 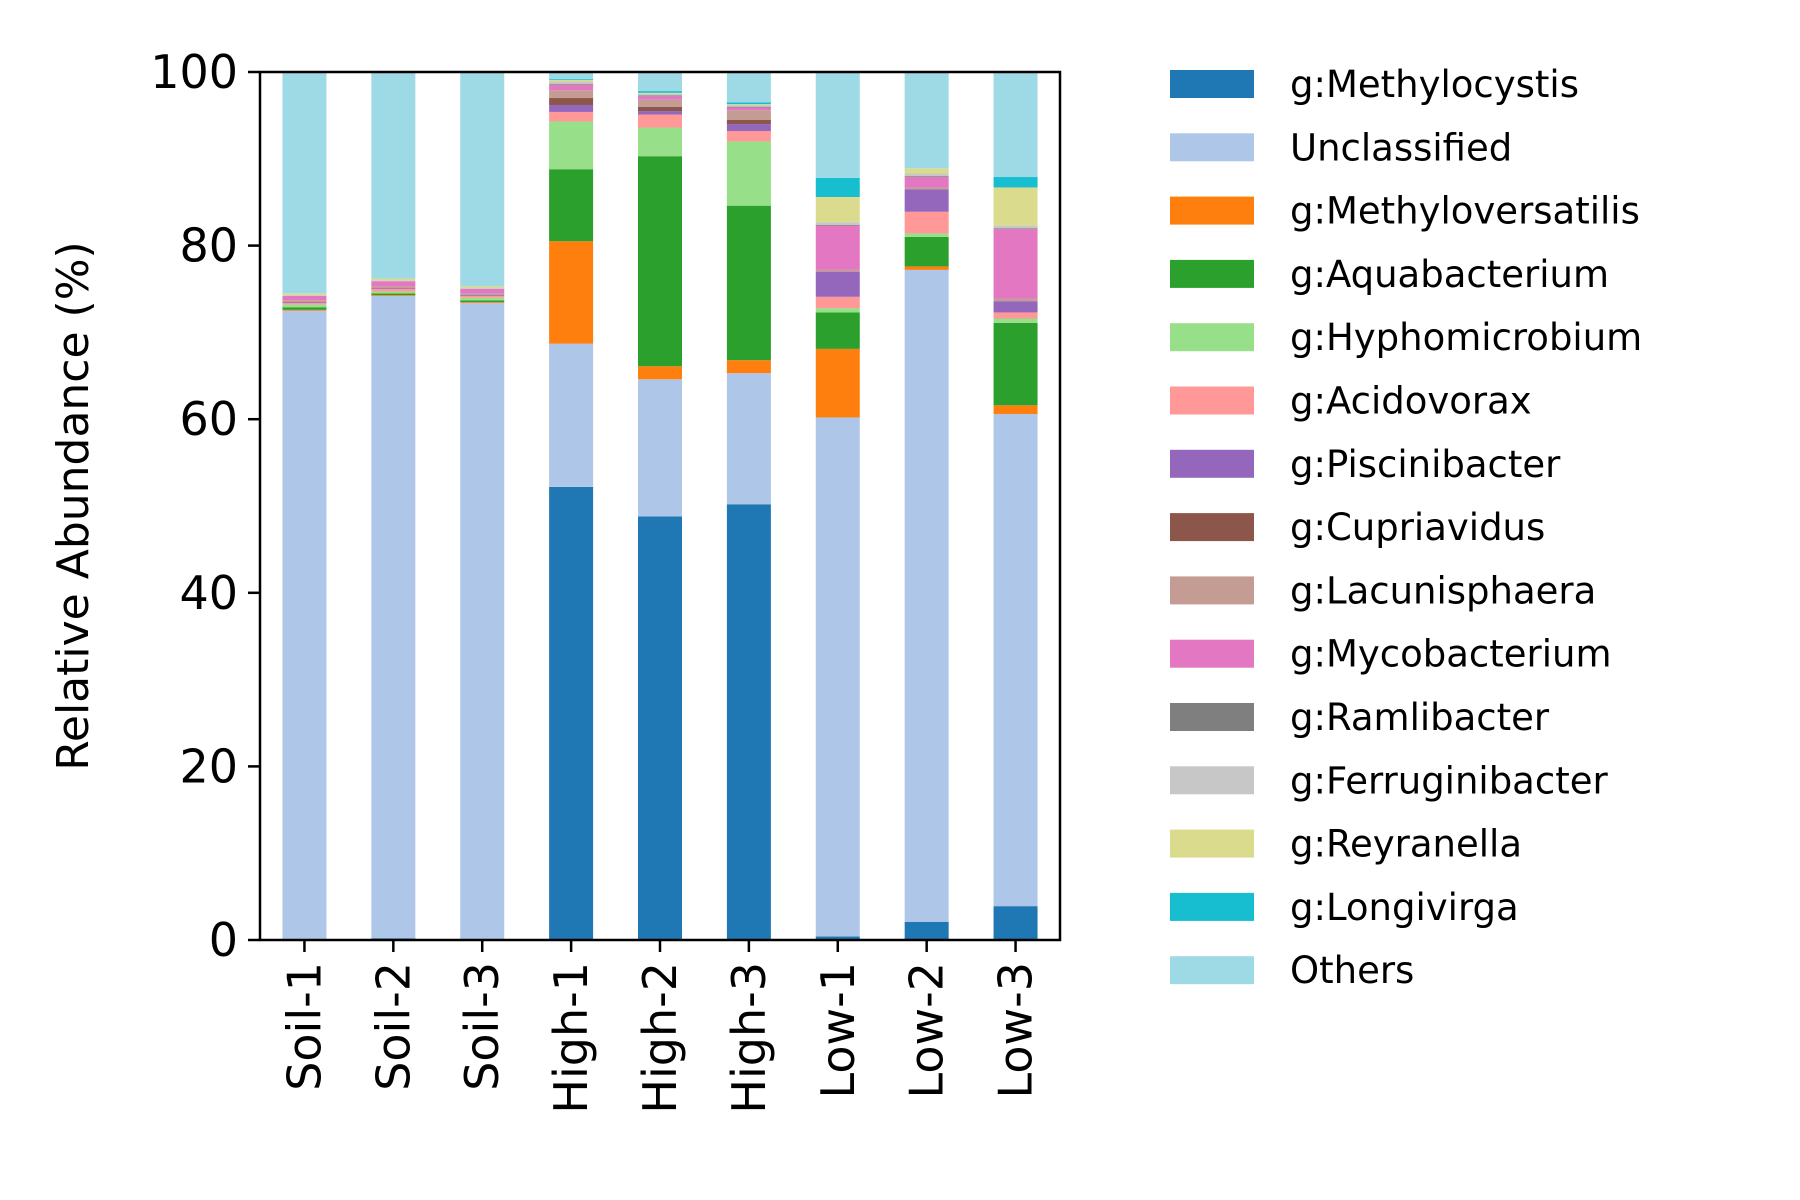 I want to click on y-tick-label: 20, so click(x=208, y=766).